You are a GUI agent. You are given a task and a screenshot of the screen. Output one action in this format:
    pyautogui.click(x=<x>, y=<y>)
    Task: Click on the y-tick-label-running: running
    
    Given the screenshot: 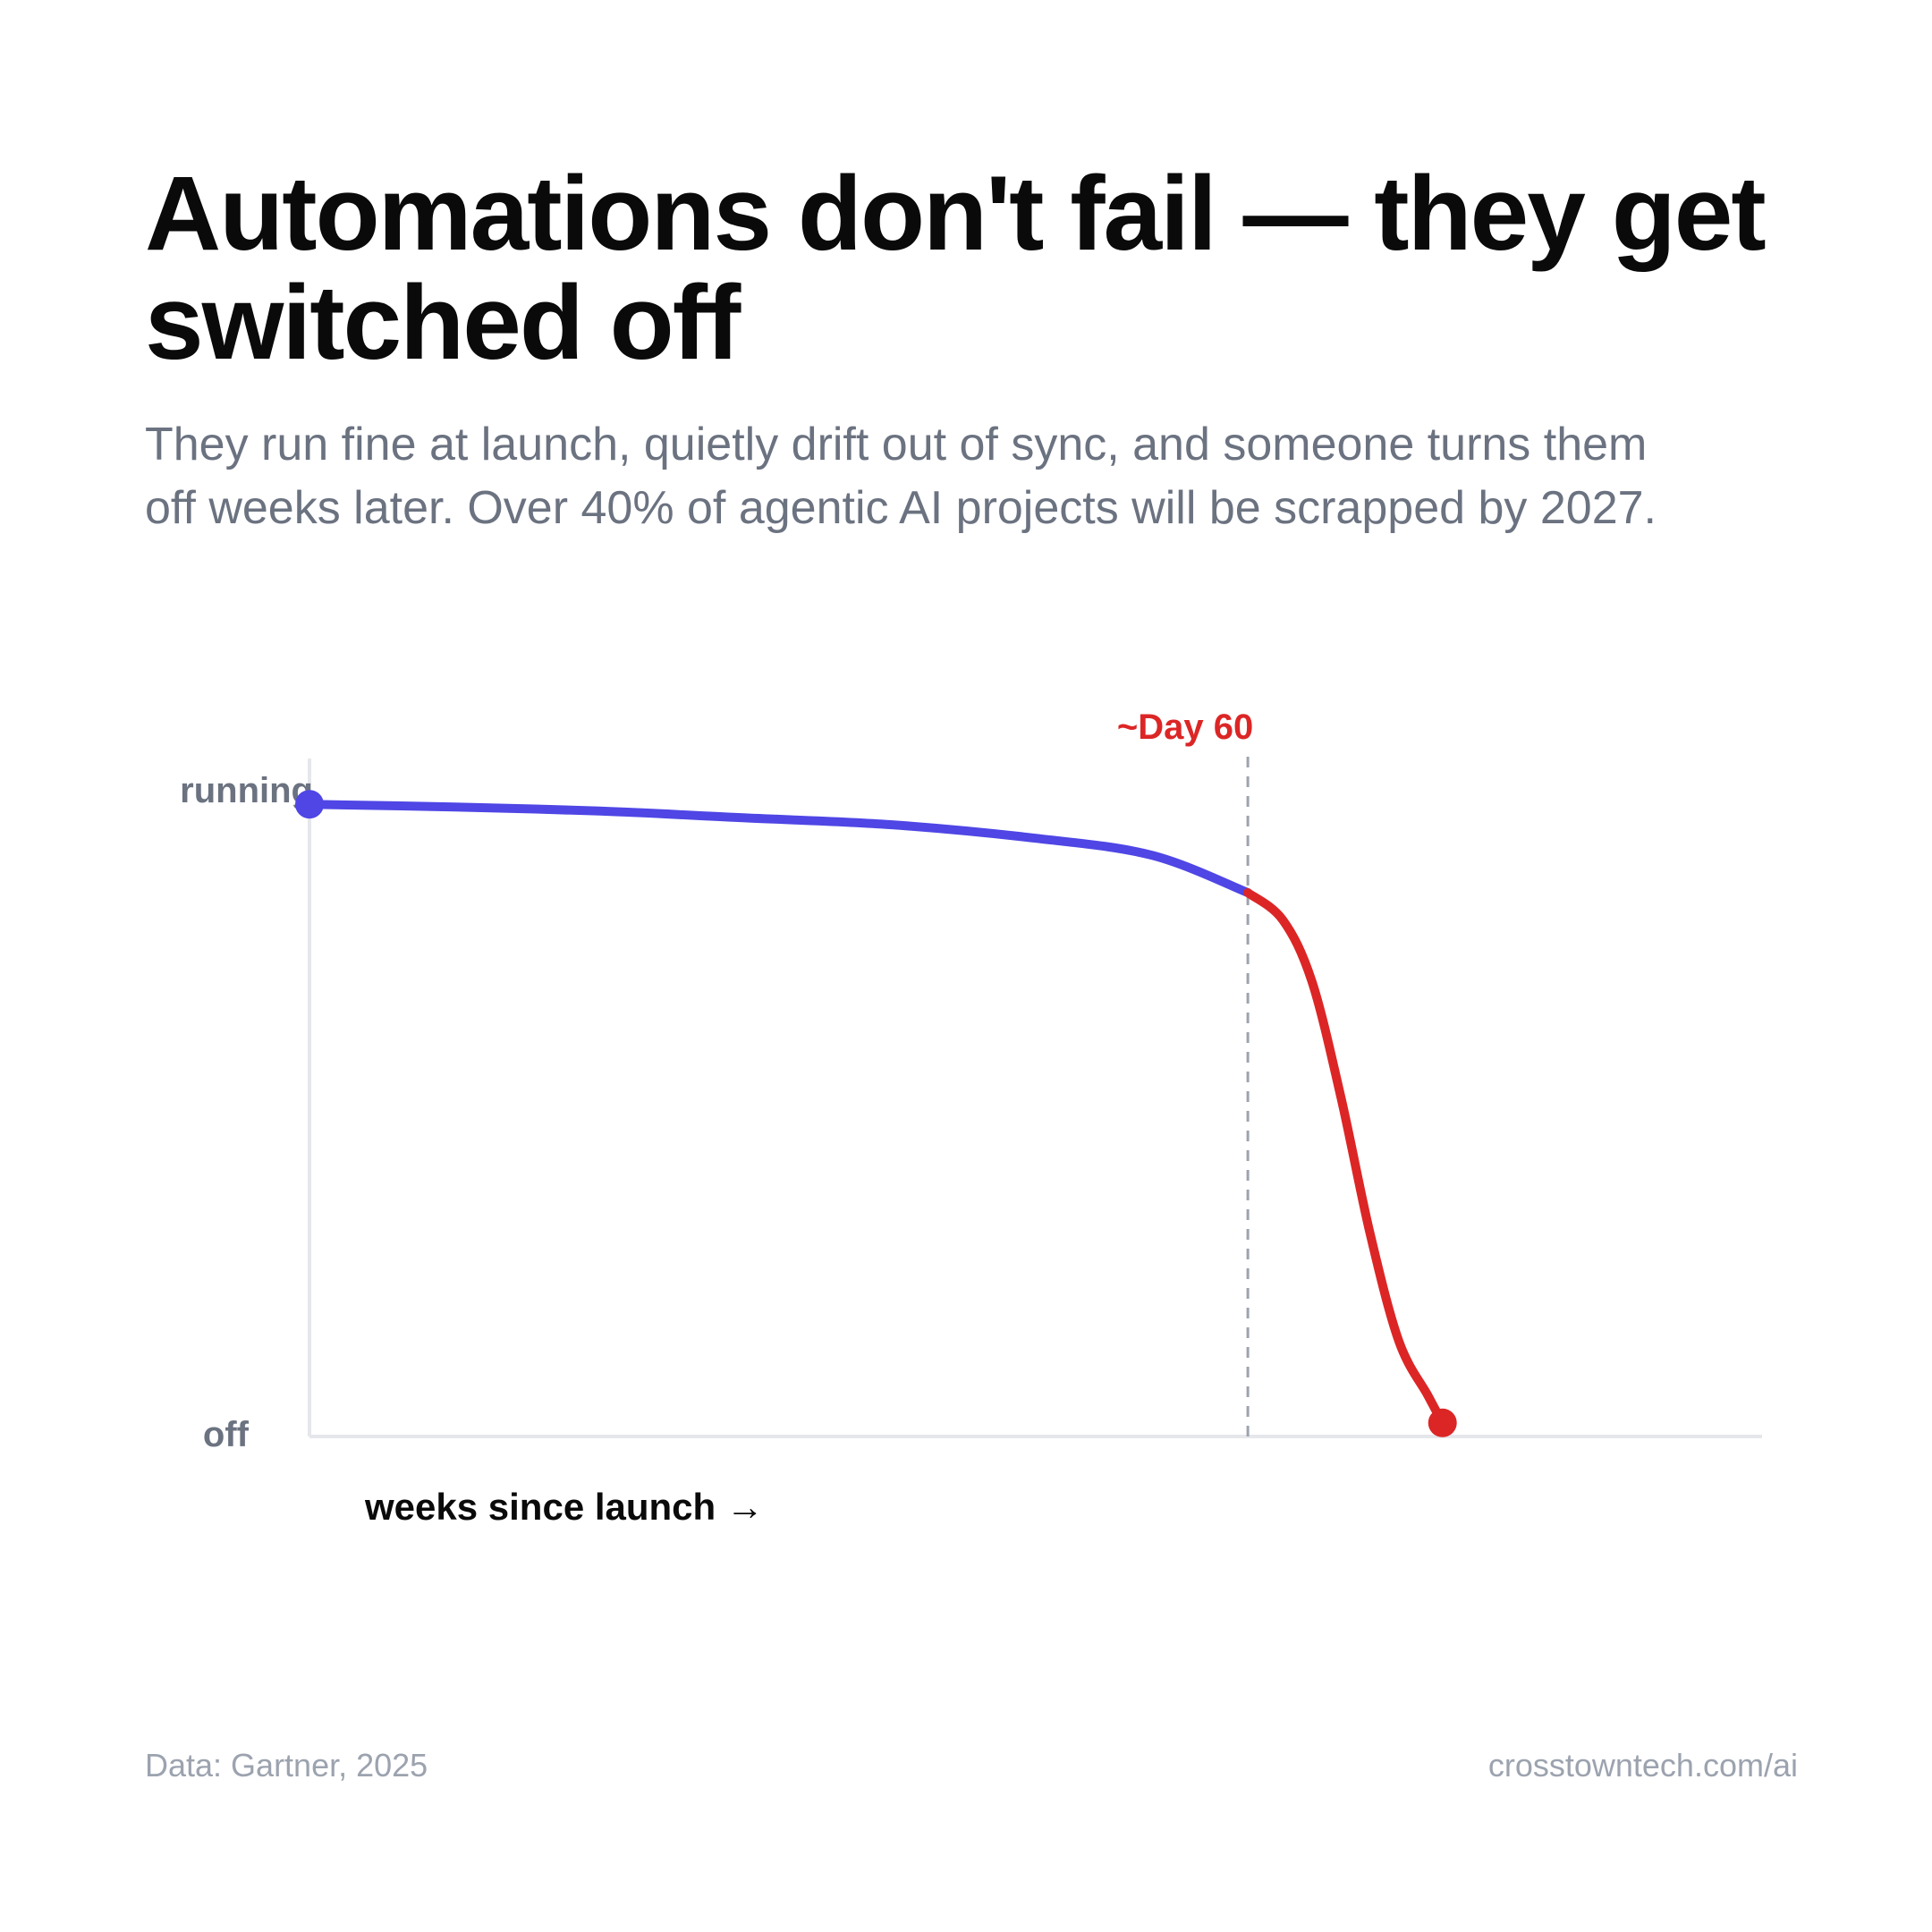 What is the action you would take?
    pyautogui.click(x=246, y=790)
    